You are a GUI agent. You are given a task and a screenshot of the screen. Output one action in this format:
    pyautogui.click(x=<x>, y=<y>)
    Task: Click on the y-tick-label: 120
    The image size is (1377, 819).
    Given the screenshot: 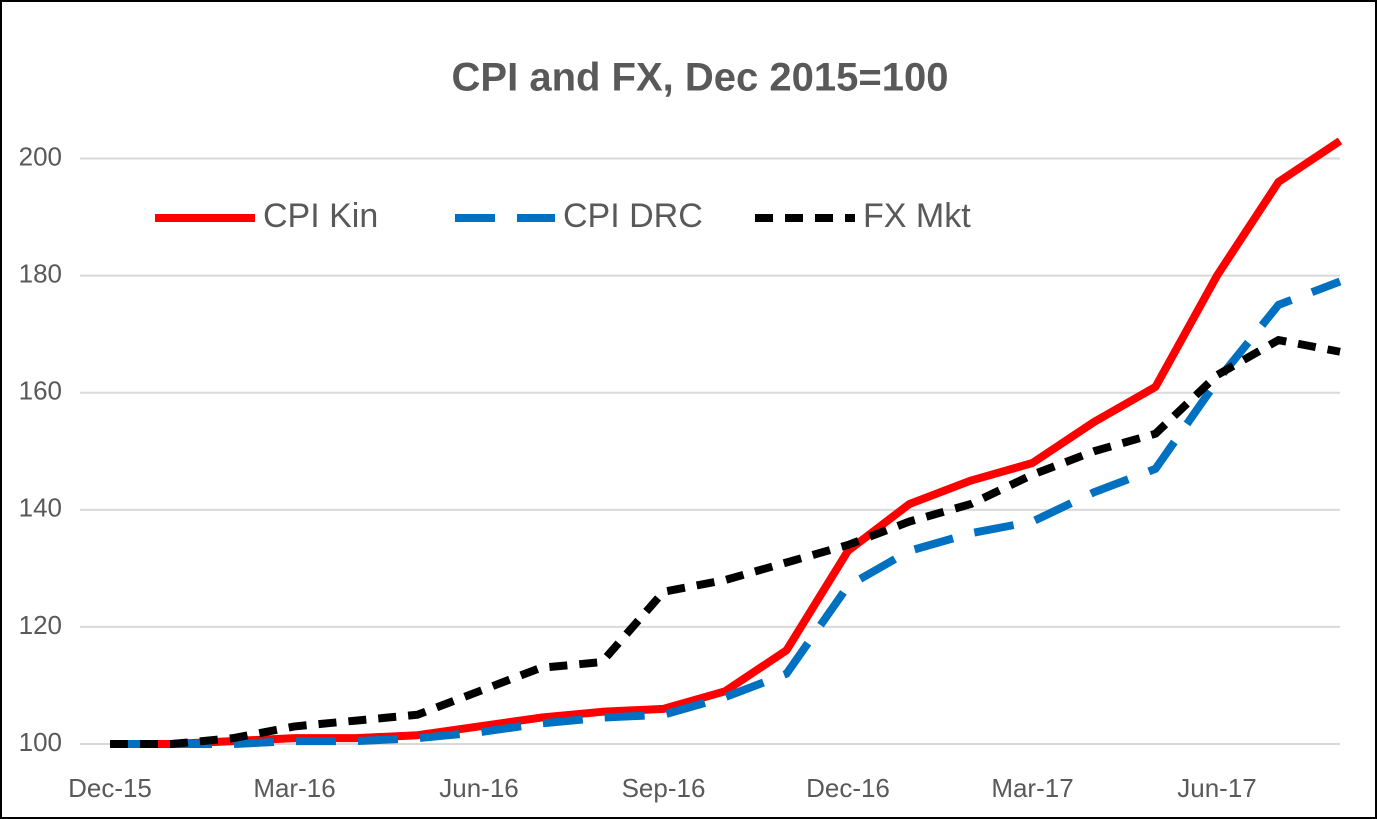 What is the action you would take?
    pyautogui.click(x=40, y=625)
    